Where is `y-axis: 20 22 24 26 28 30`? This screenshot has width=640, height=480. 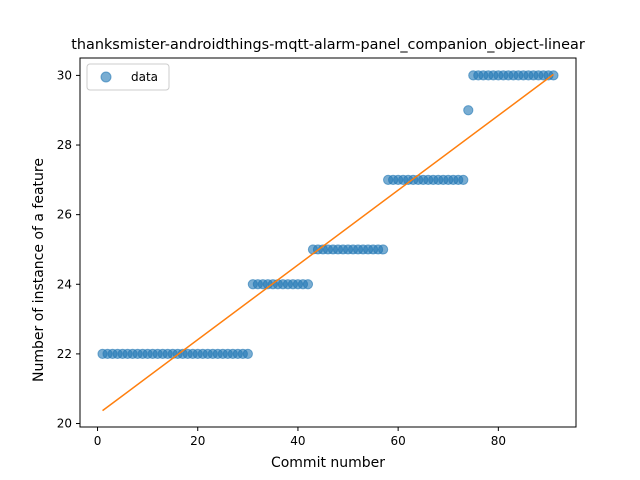 y-axis: 20 22 24 26 28 30 is located at coordinates (68, 249).